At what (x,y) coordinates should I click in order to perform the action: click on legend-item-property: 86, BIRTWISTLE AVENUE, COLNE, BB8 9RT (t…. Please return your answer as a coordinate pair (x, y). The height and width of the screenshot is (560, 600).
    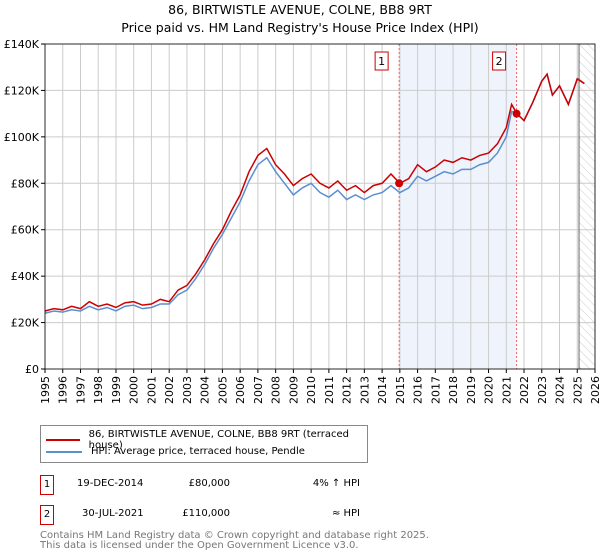
    Looking at the image, I should click on (206, 440).